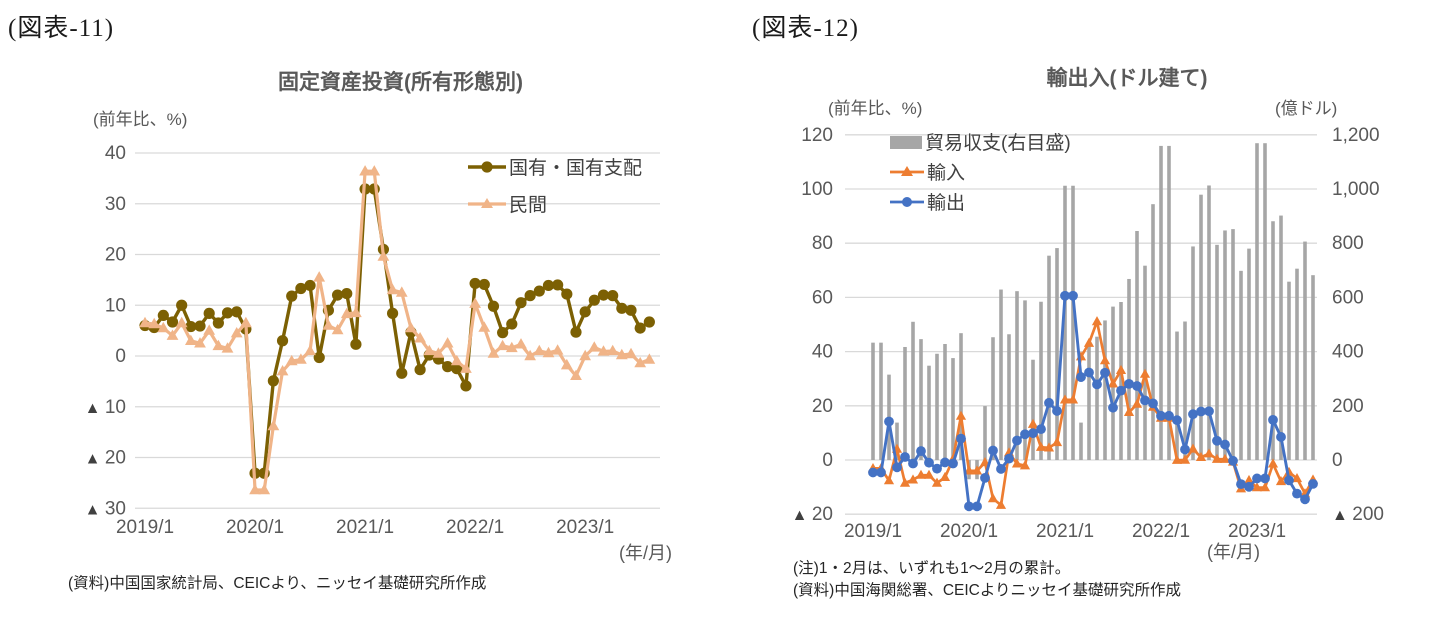 The width and height of the screenshot is (1431, 630). What do you see at coordinates (805, 28) in the screenshot?
I see `figure-tag-12: (図表-12)` at bounding box center [805, 28].